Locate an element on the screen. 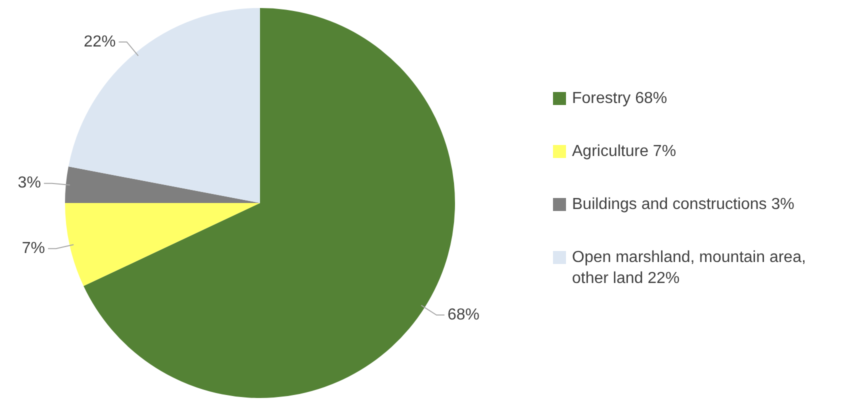 The height and width of the screenshot is (406, 843). data-label: 22% is located at coordinates (100, 41).